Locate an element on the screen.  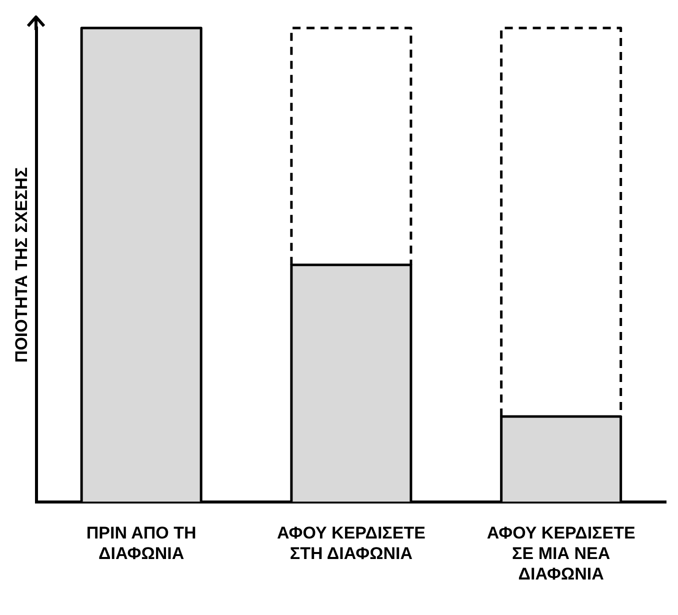
x-tick-label: ΑΦΟΥ ΚΕΡΔΙΣΕΤΕ ΣΤΗ ΔΙΑΦΩΝΙΑ is located at coordinates (351, 544).